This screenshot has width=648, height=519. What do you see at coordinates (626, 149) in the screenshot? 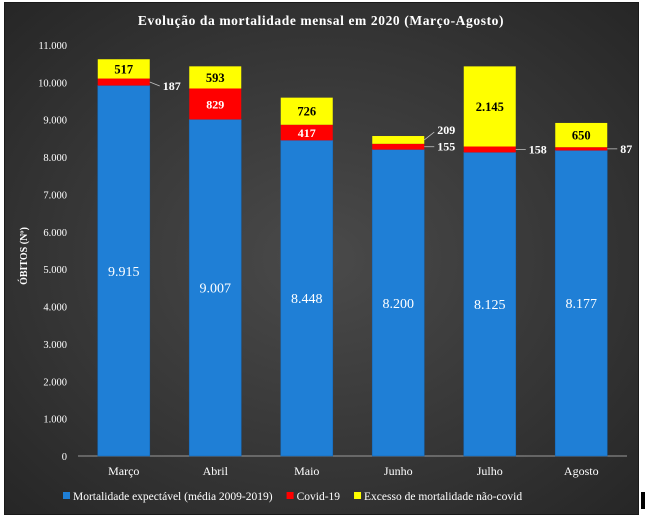
I see `data-label-covid: 87` at bounding box center [626, 149].